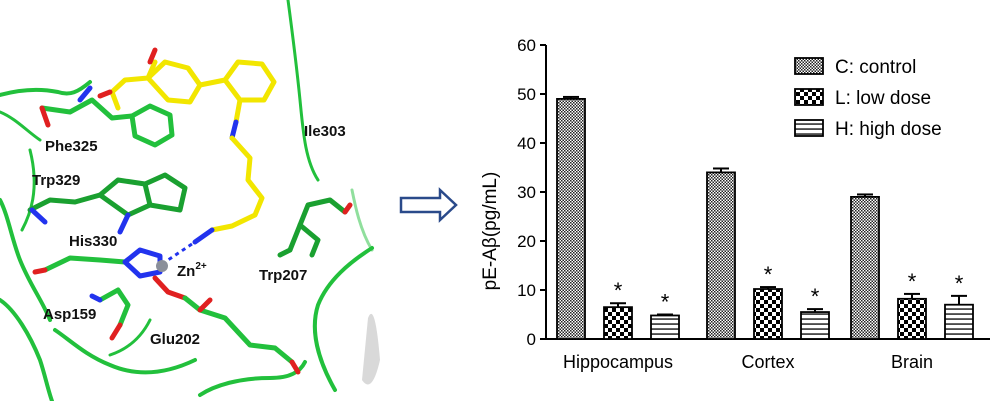  I want to click on residue-asp159-sticks, so click(110, 314).